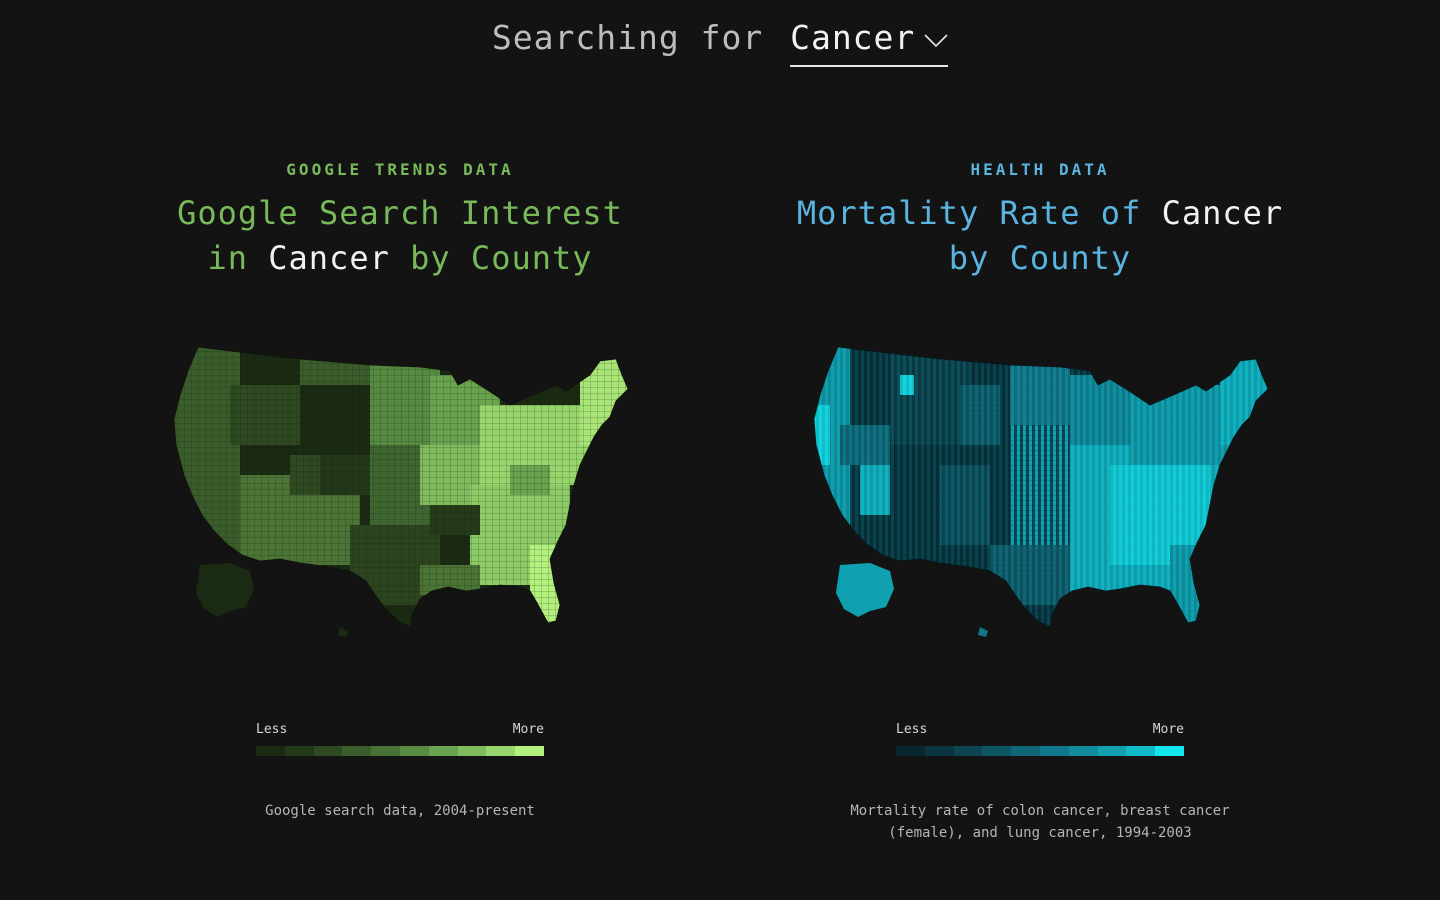 This screenshot has height=900, width=1440. I want to click on title-part: Google Search Interest, so click(400, 213).